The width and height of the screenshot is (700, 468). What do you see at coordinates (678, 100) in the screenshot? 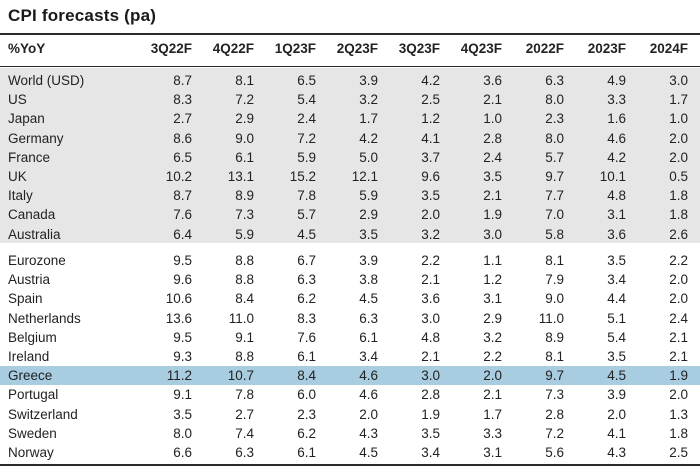
I see `value-cell: 1.7` at bounding box center [678, 100].